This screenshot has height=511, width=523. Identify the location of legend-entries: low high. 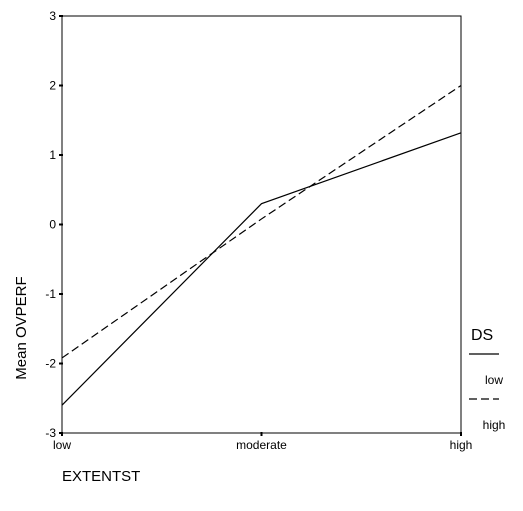
(487, 392).